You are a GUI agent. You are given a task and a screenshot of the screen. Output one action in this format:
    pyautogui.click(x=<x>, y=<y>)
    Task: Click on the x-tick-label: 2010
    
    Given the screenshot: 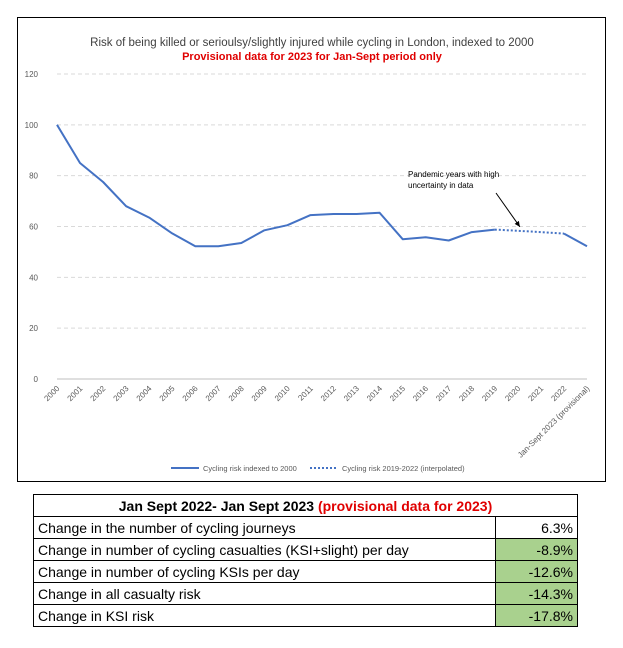 What is the action you would take?
    pyautogui.click(x=282, y=393)
    